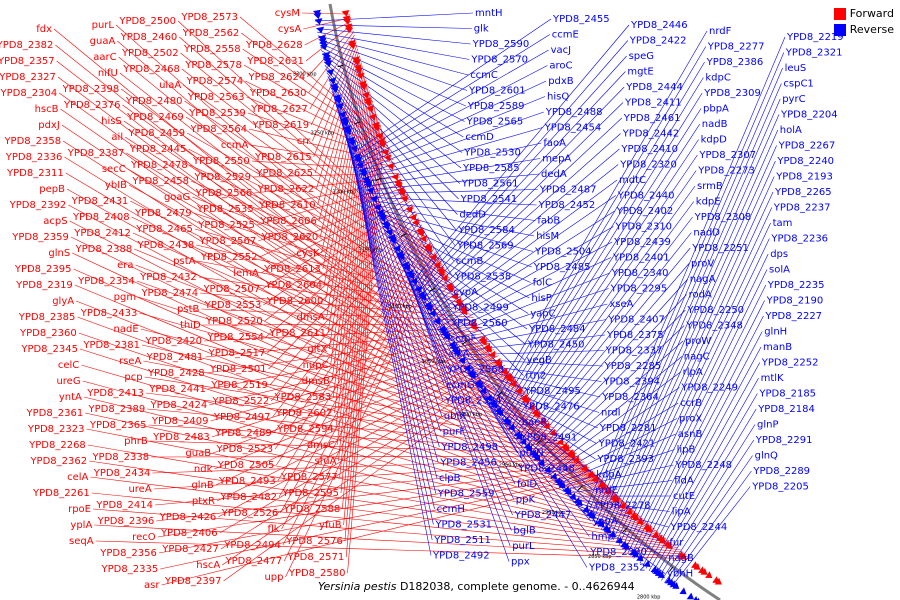 The width and height of the screenshot is (900, 600). I want to click on forward-gene-label: YPD8_2408, so click(101, 217).